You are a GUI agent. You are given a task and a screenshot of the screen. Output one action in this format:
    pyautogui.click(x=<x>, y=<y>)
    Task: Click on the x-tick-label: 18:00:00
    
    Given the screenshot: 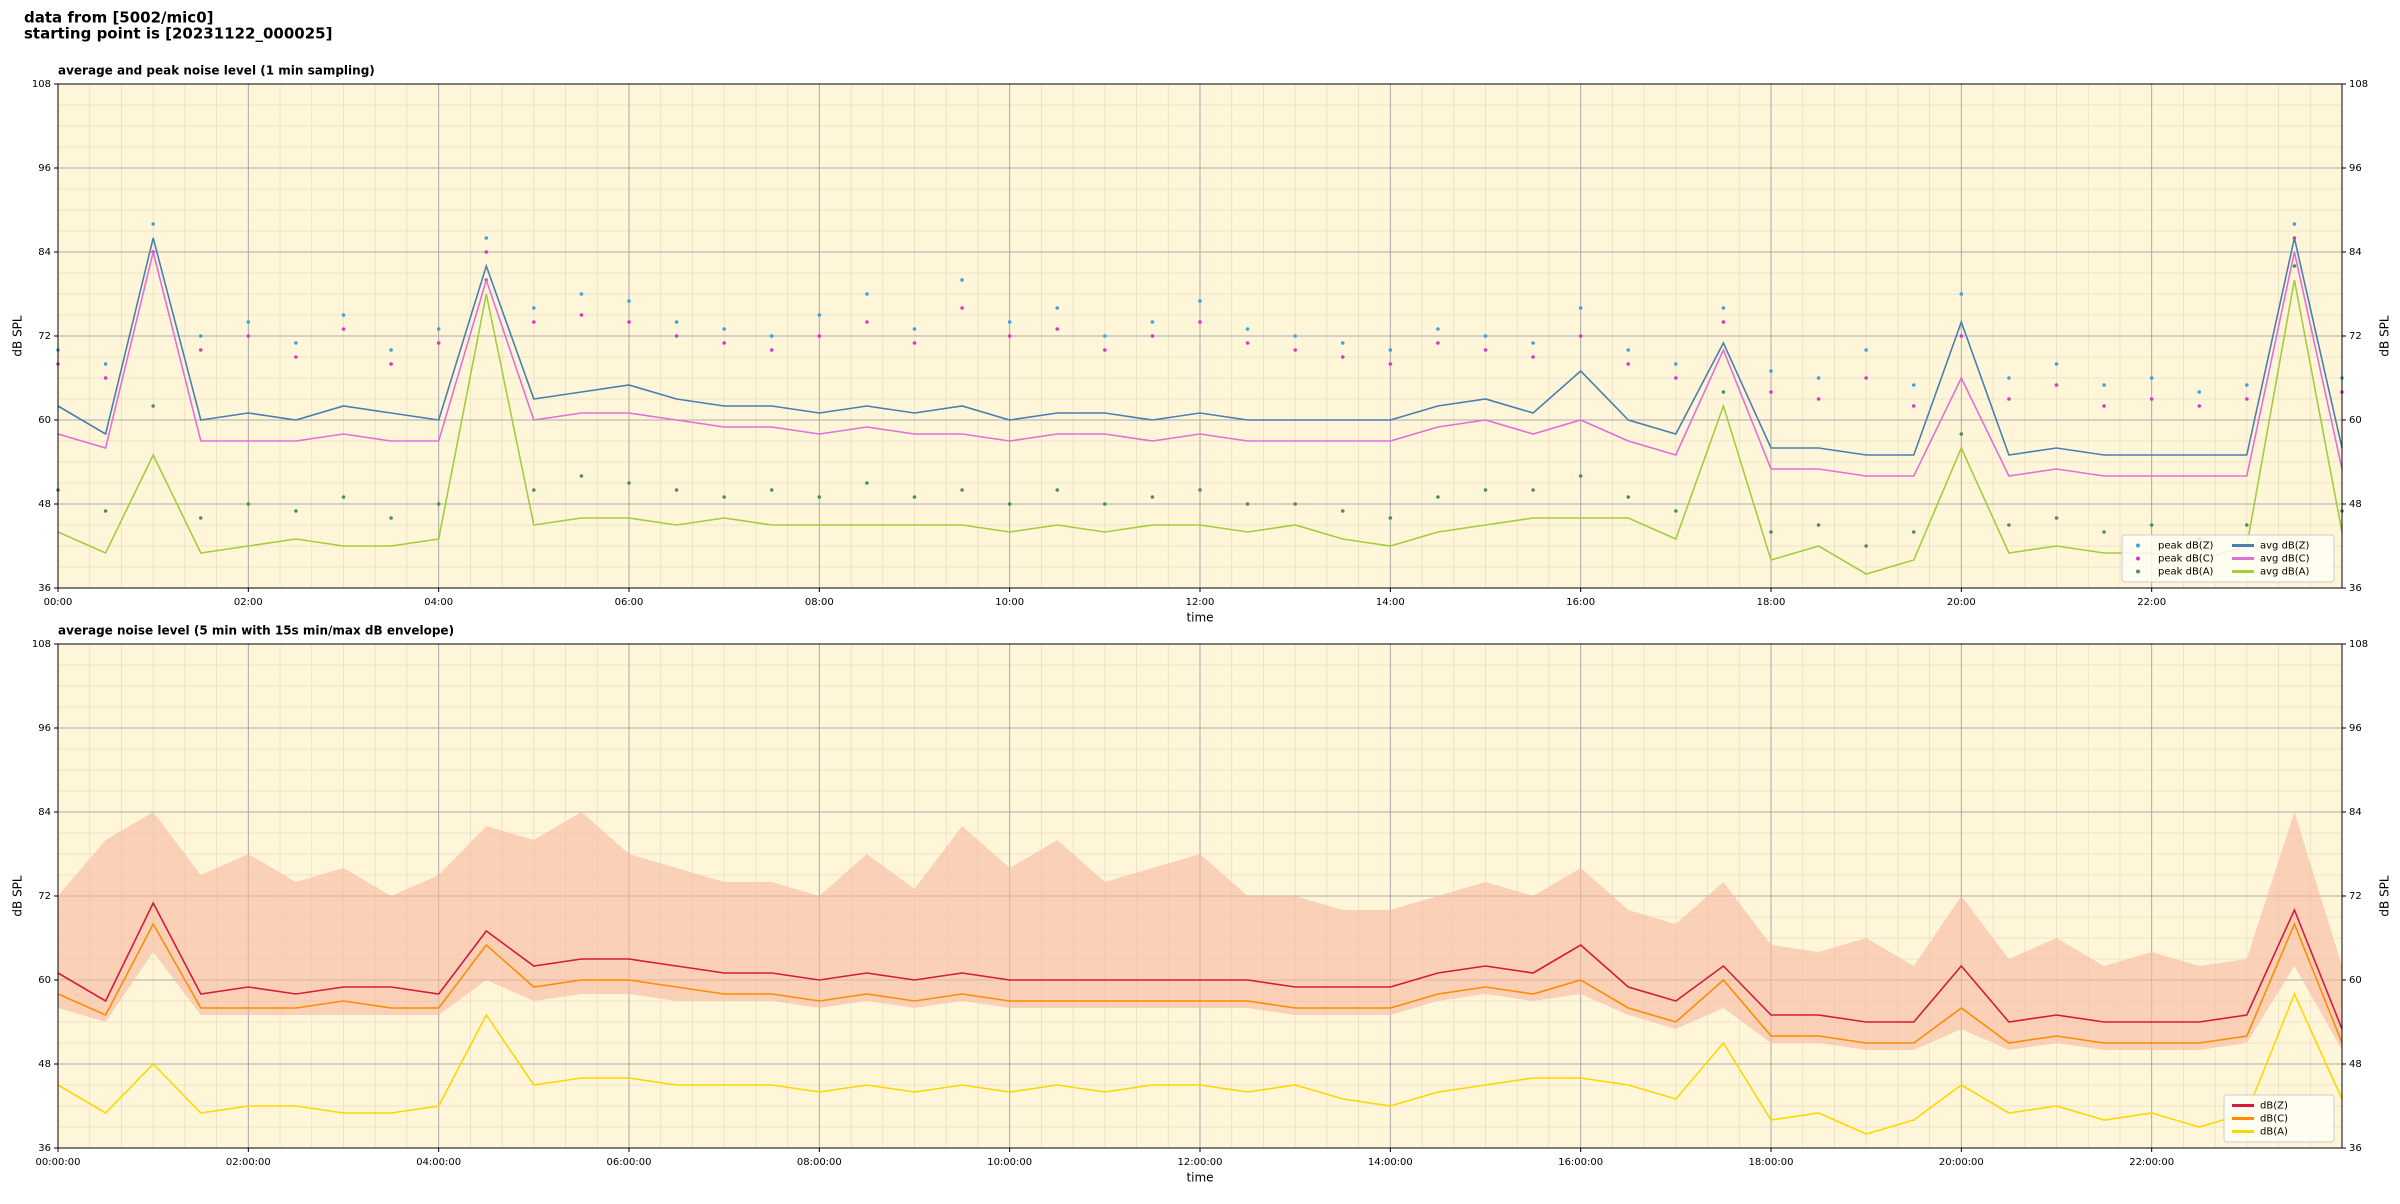 What is the action you would take?
    pyautogui.click(x=1771, y=1162)
    